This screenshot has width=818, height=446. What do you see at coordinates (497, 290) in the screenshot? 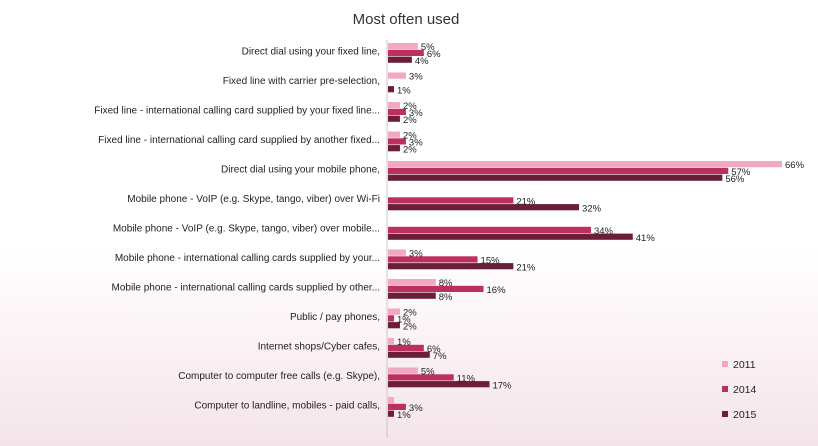
I see `data-label: 16%` at bounding box center [497, 290].